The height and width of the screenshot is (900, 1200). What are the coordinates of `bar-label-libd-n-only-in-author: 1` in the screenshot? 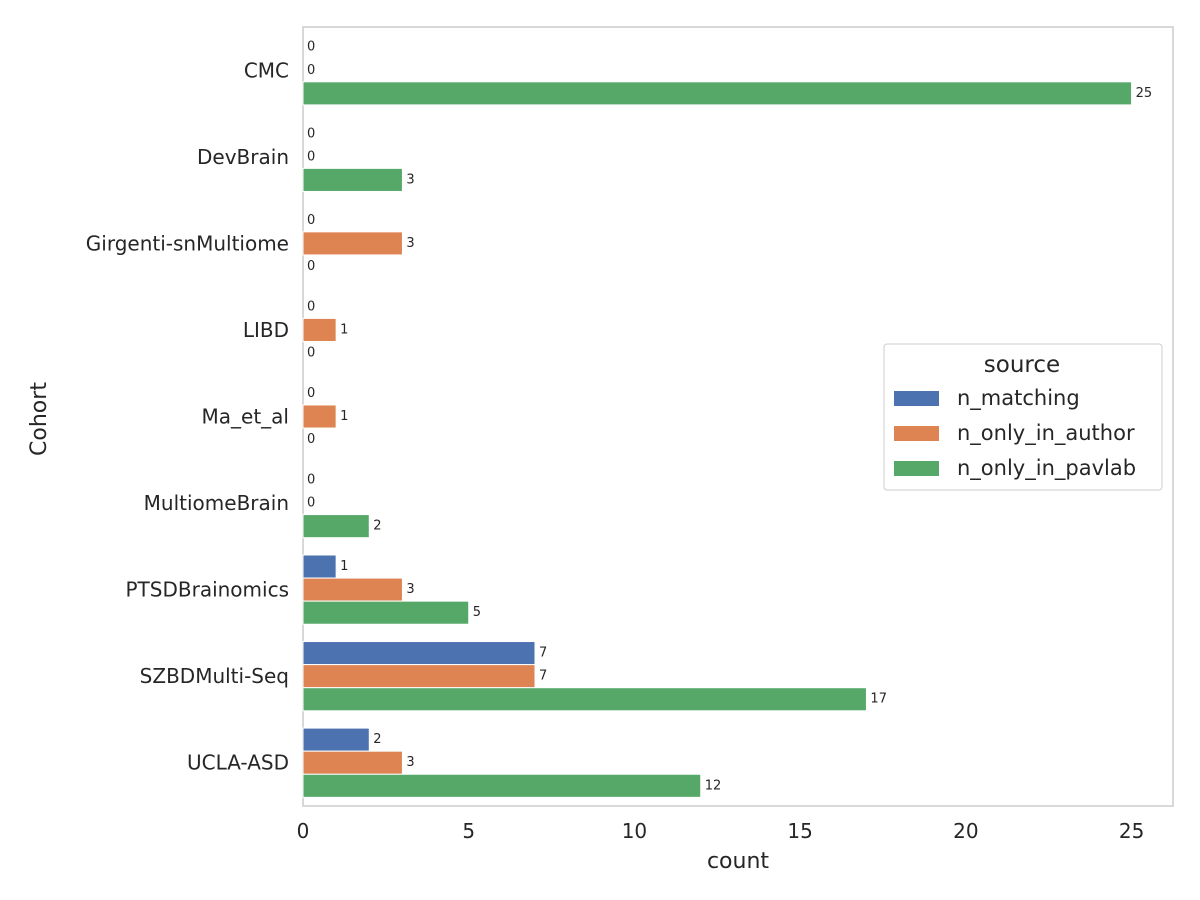 It's located at (344, 329).